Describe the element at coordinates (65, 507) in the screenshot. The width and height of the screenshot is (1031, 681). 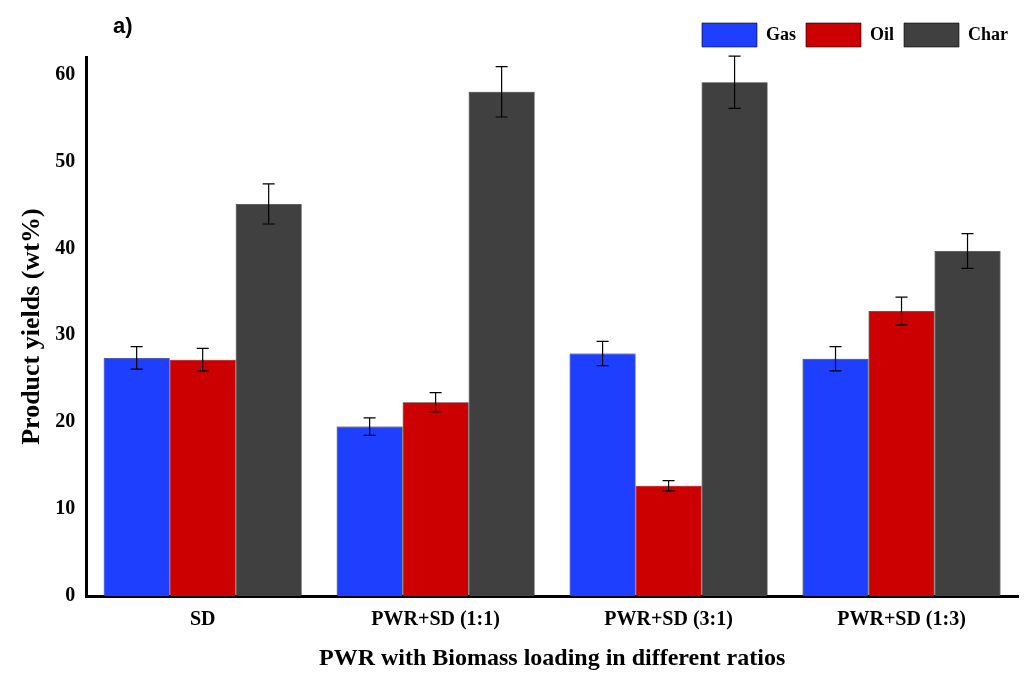
I see `y-tick-label: 10` at that location.